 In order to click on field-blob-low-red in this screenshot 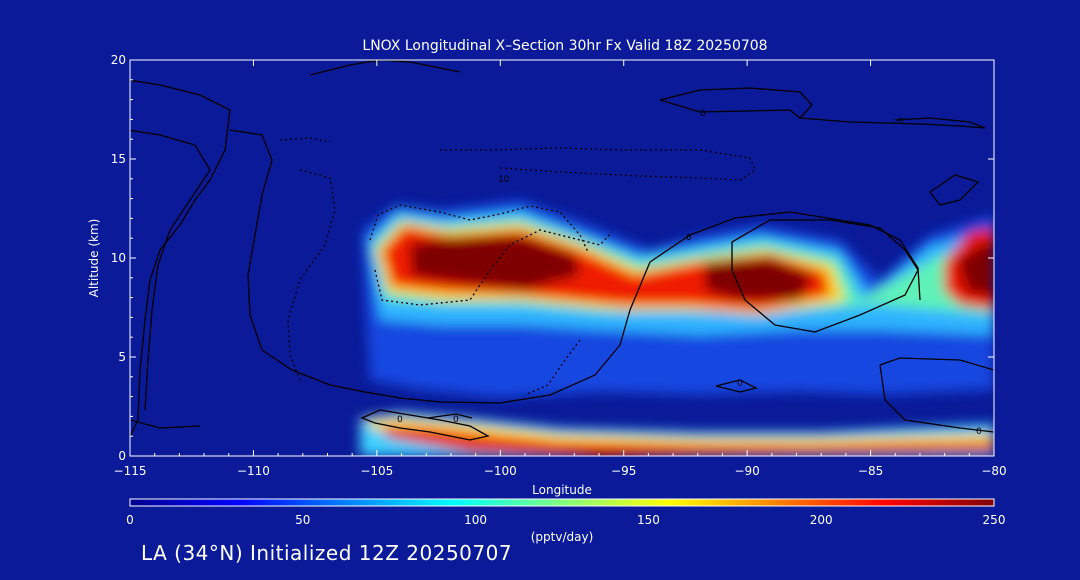, I will do `click(687, 441)`.